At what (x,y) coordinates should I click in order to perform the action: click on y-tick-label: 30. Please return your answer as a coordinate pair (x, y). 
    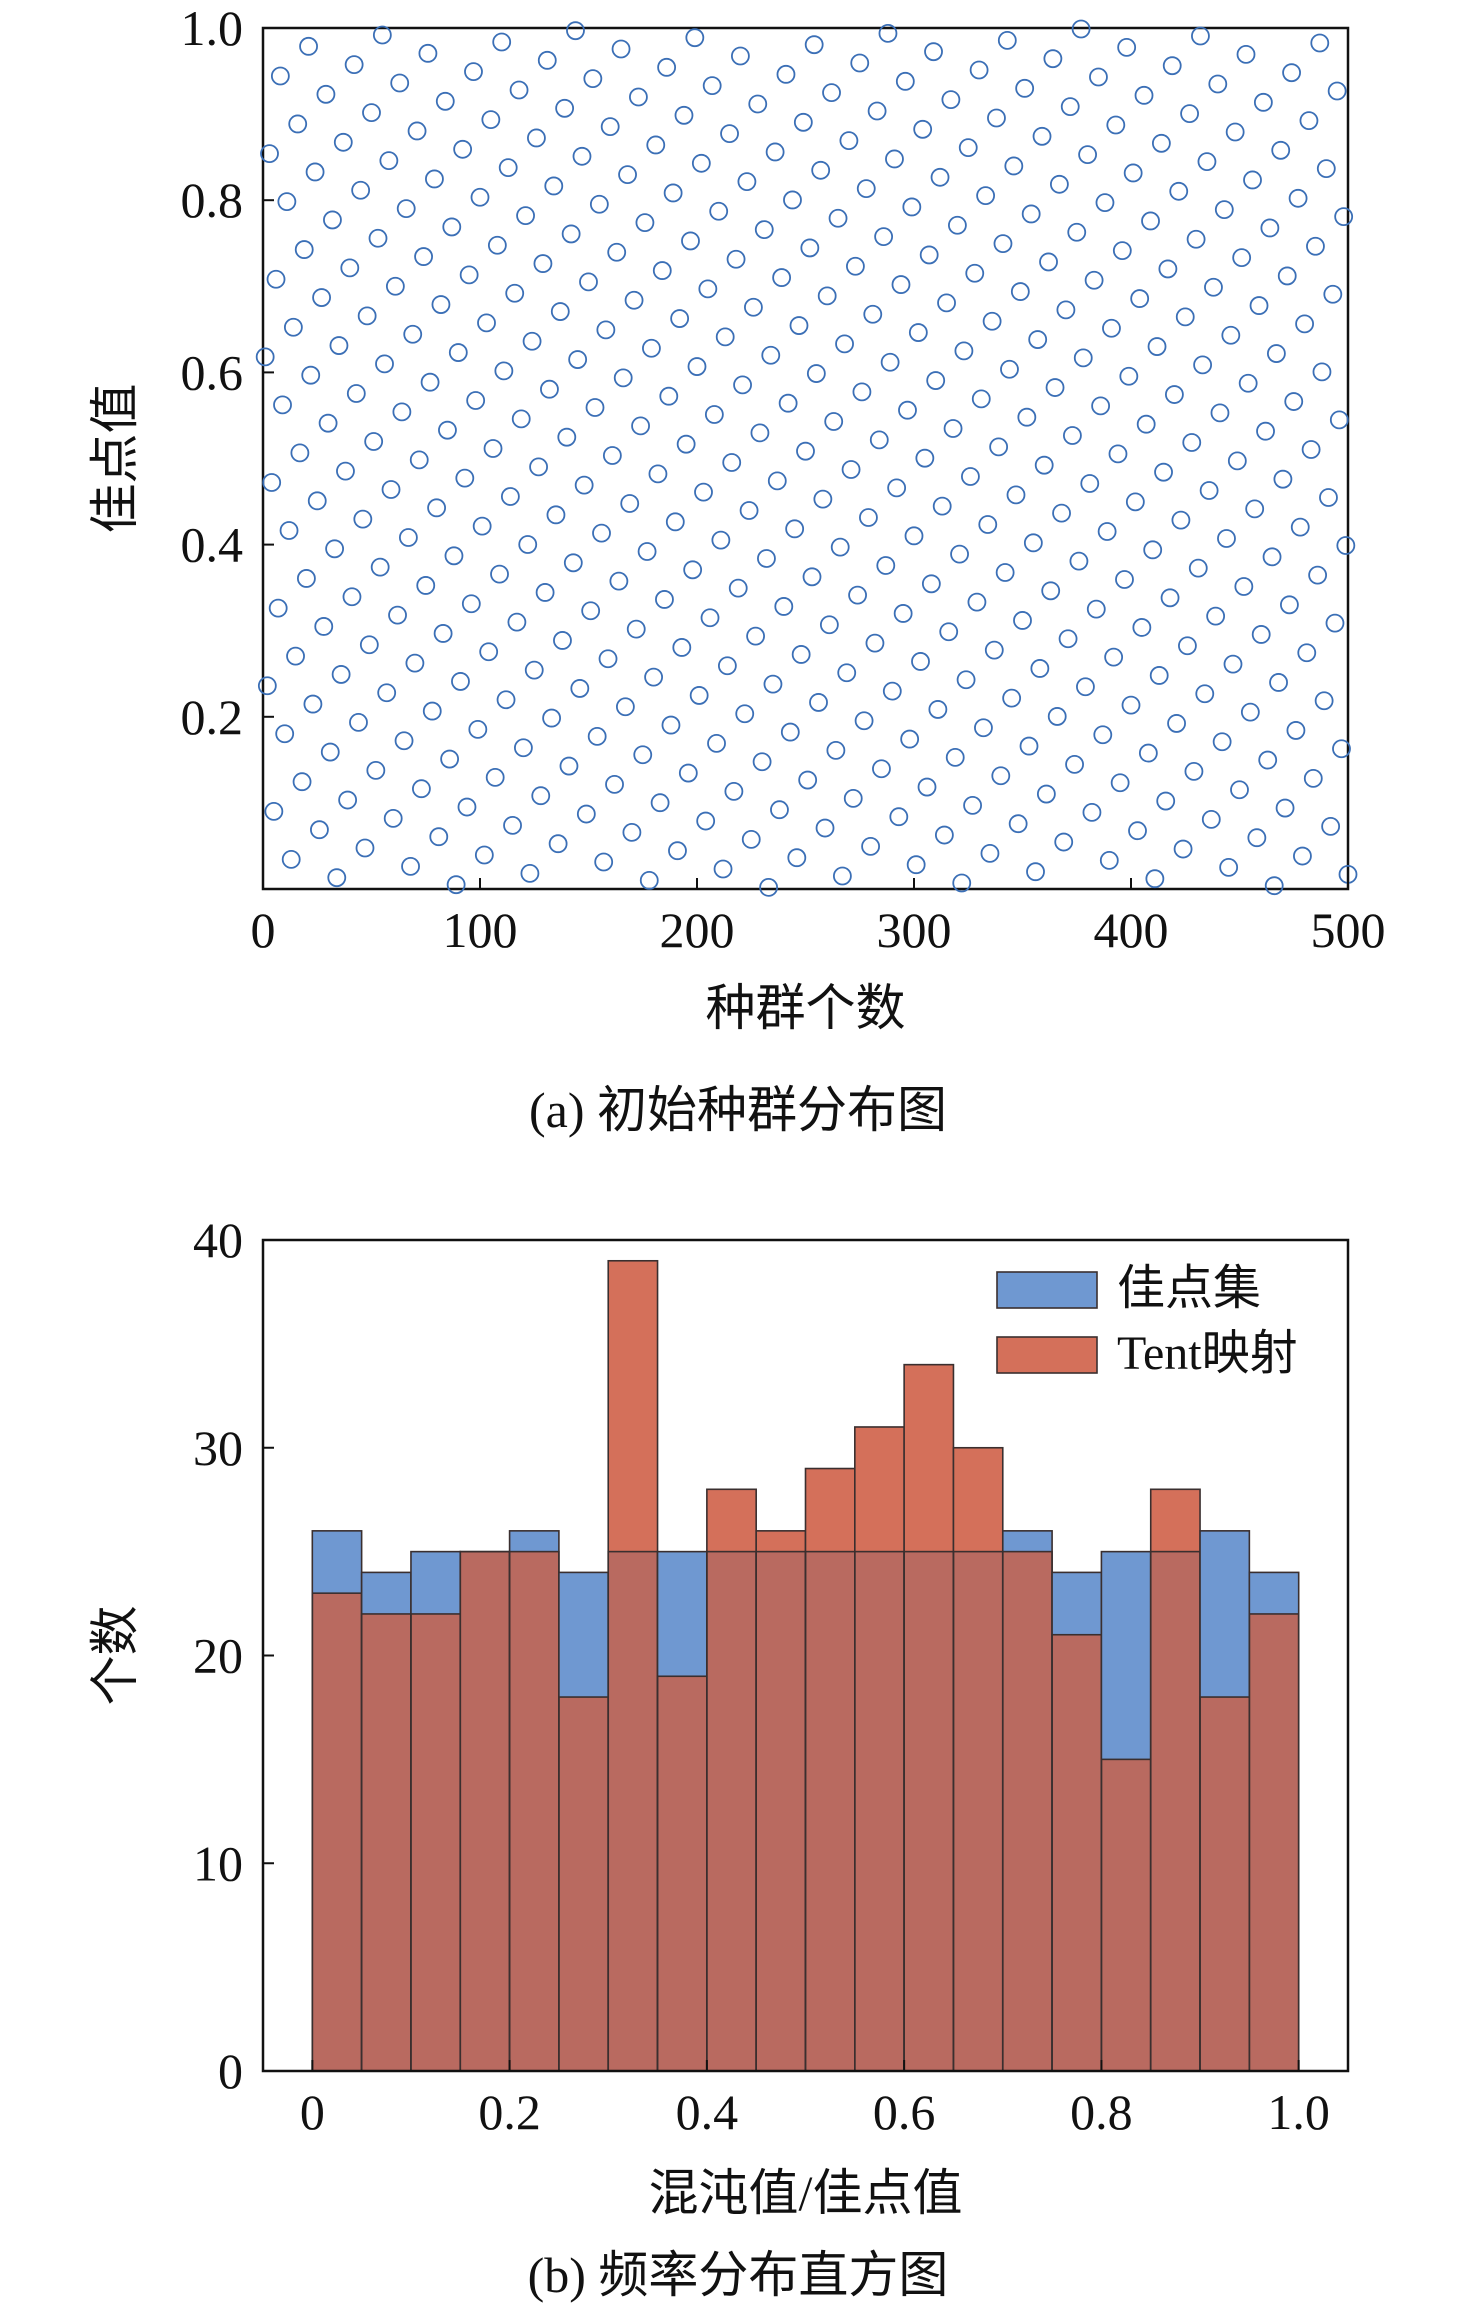
    Looking at the image, I should click on (218, 1448).